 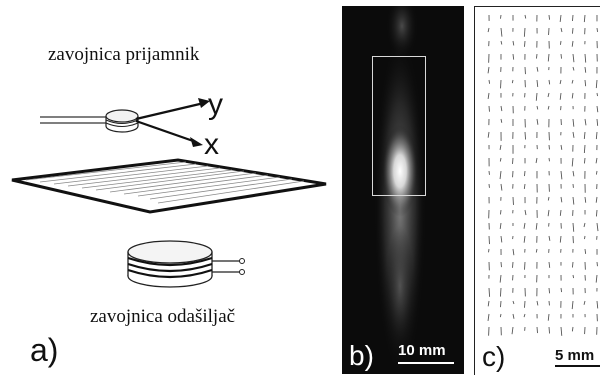 What do you see at coordinates (361, 355) in the screenshot?
I see `panel-b-label: b)` at bounding box center [361, 355].